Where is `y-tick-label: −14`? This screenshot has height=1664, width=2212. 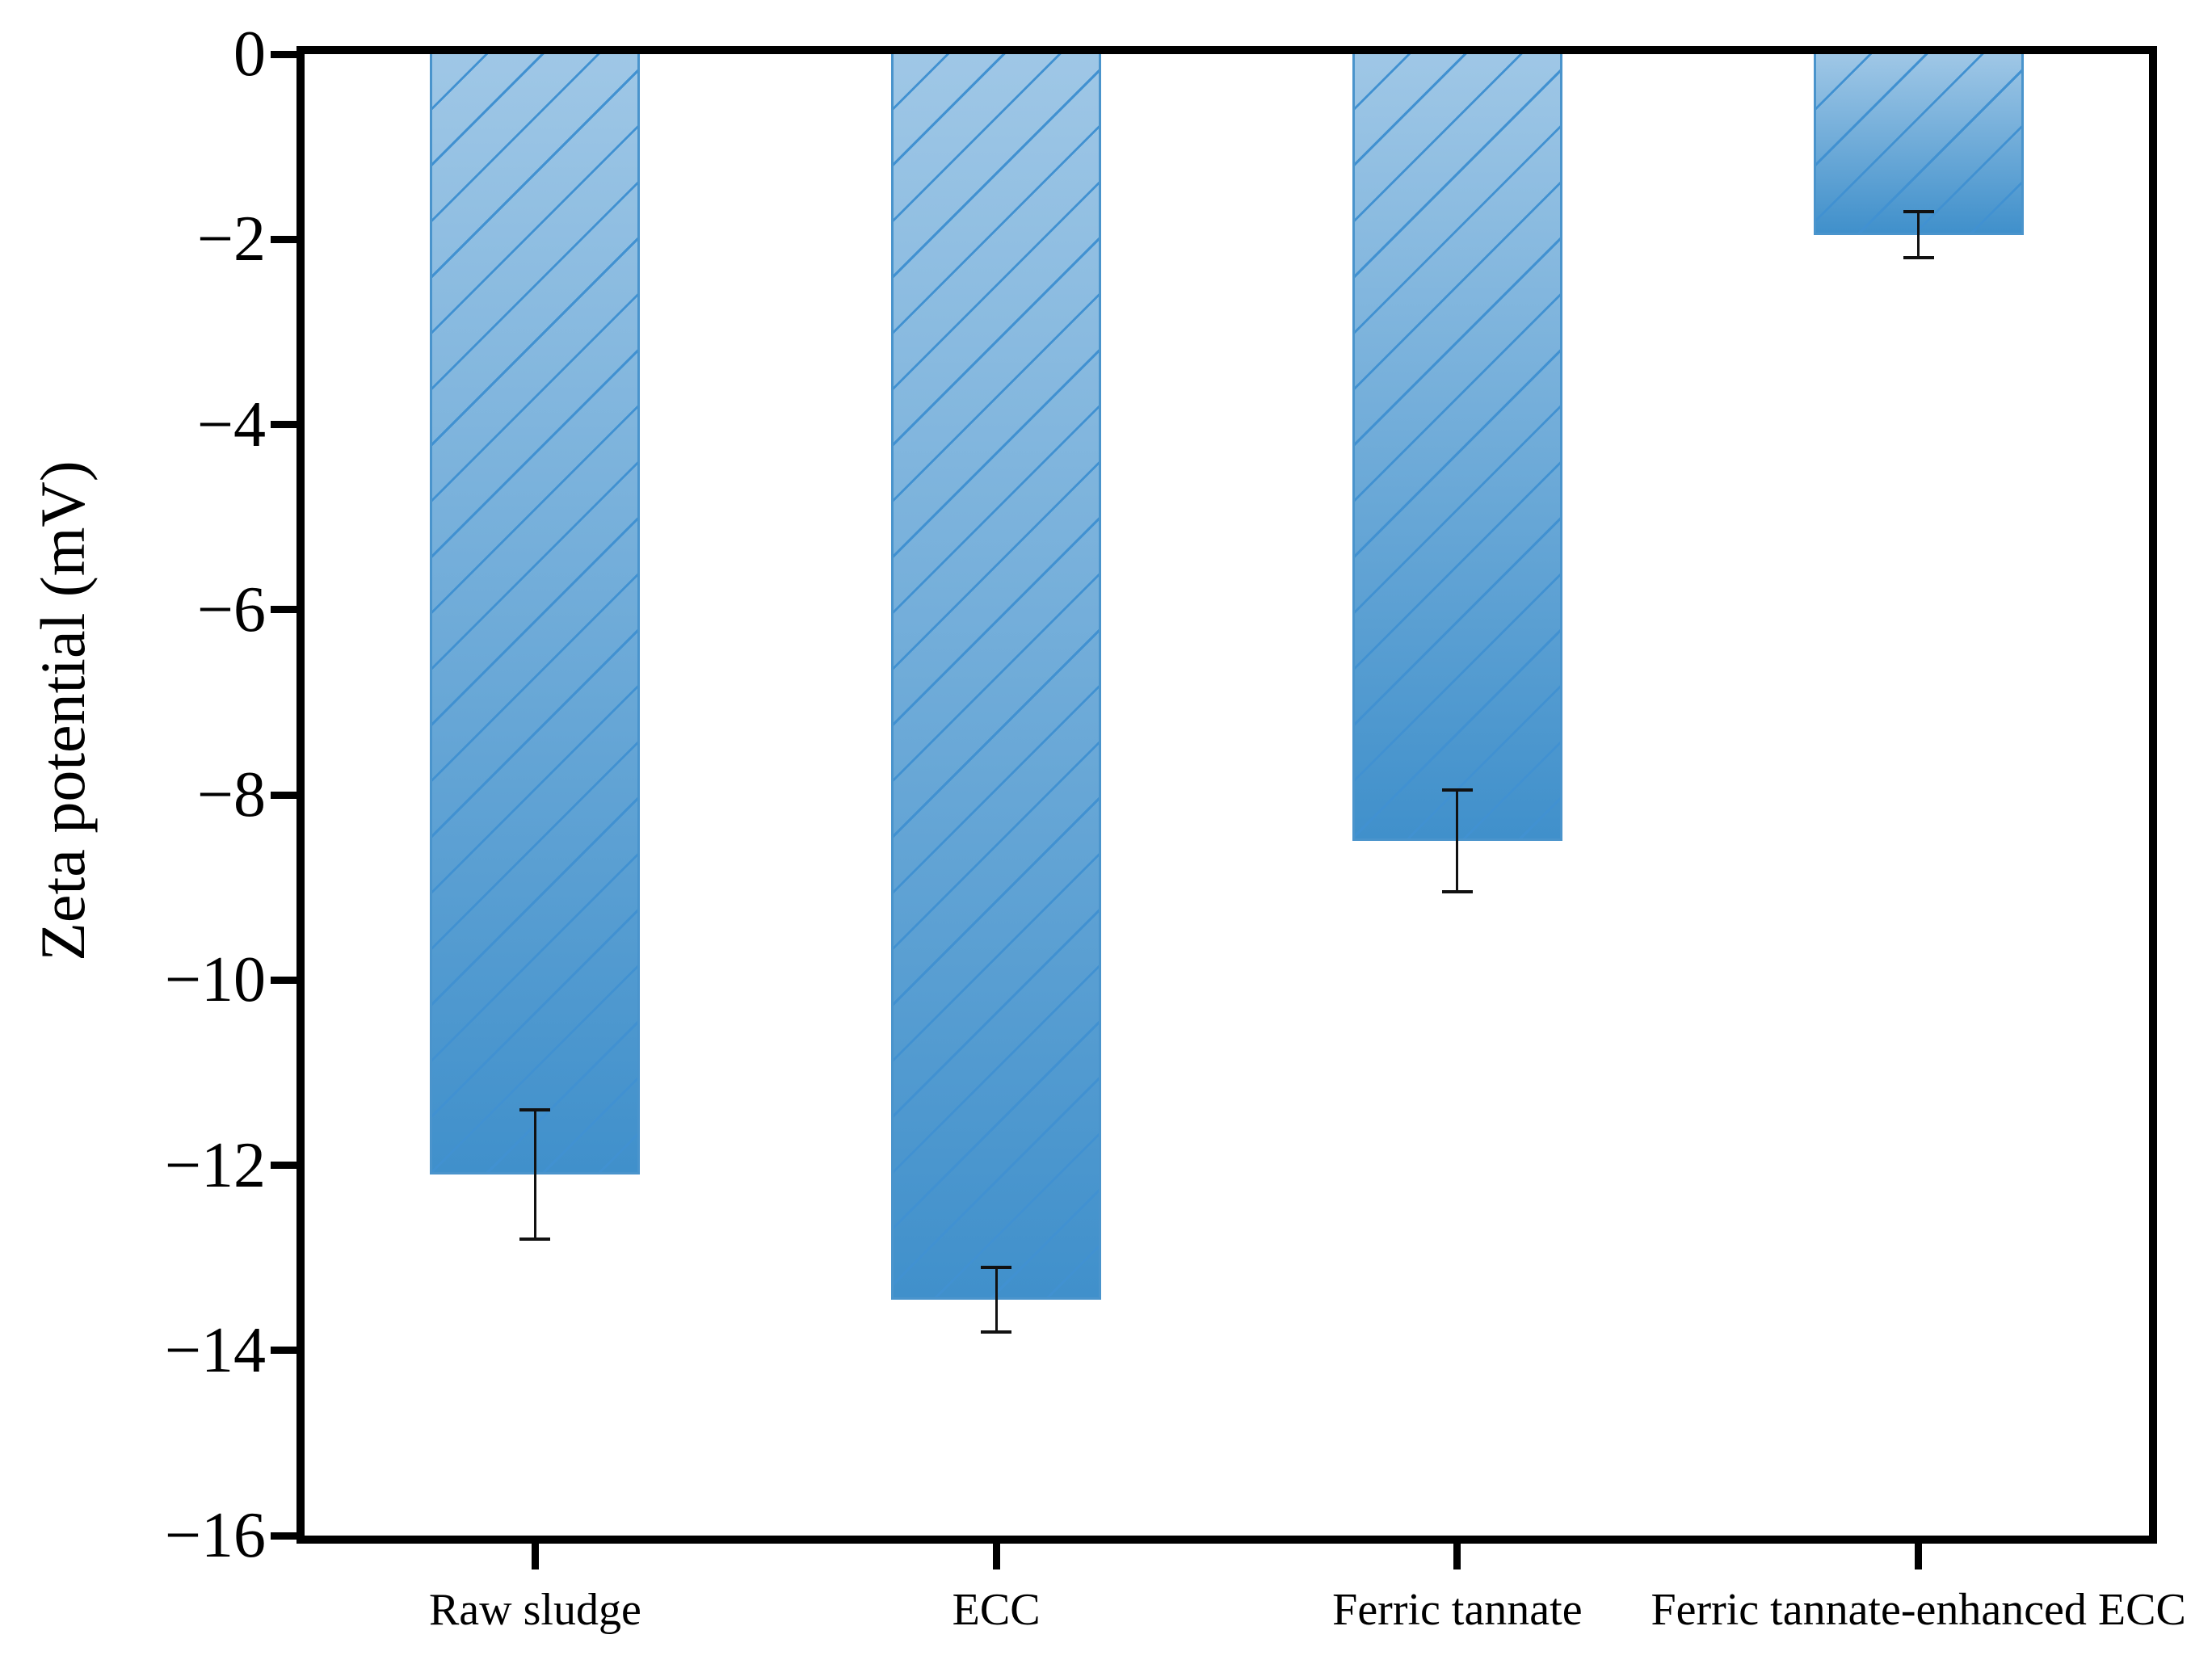
y-tick-label: −14 is located at coordinates (215, 1350).